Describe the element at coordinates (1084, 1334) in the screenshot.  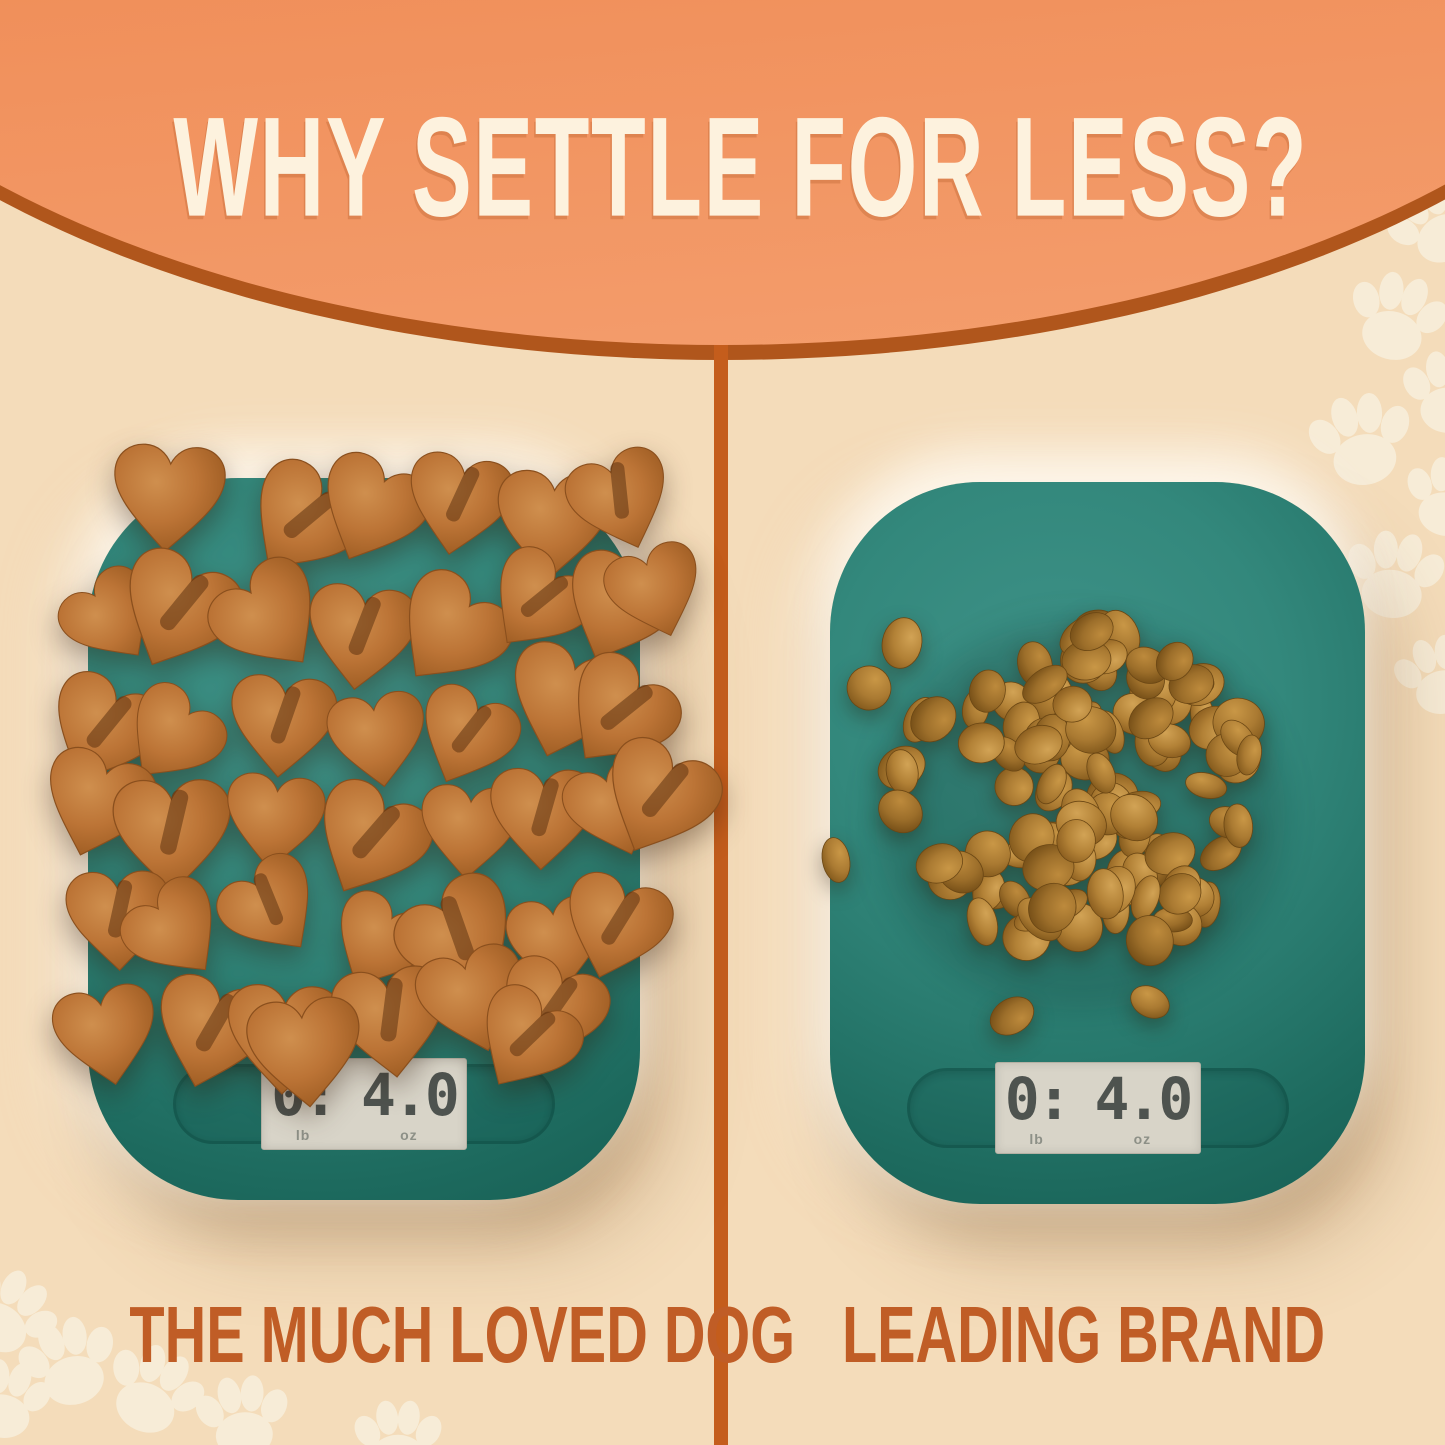
I see `right-panel-label: LEADING BRAND` at that location.